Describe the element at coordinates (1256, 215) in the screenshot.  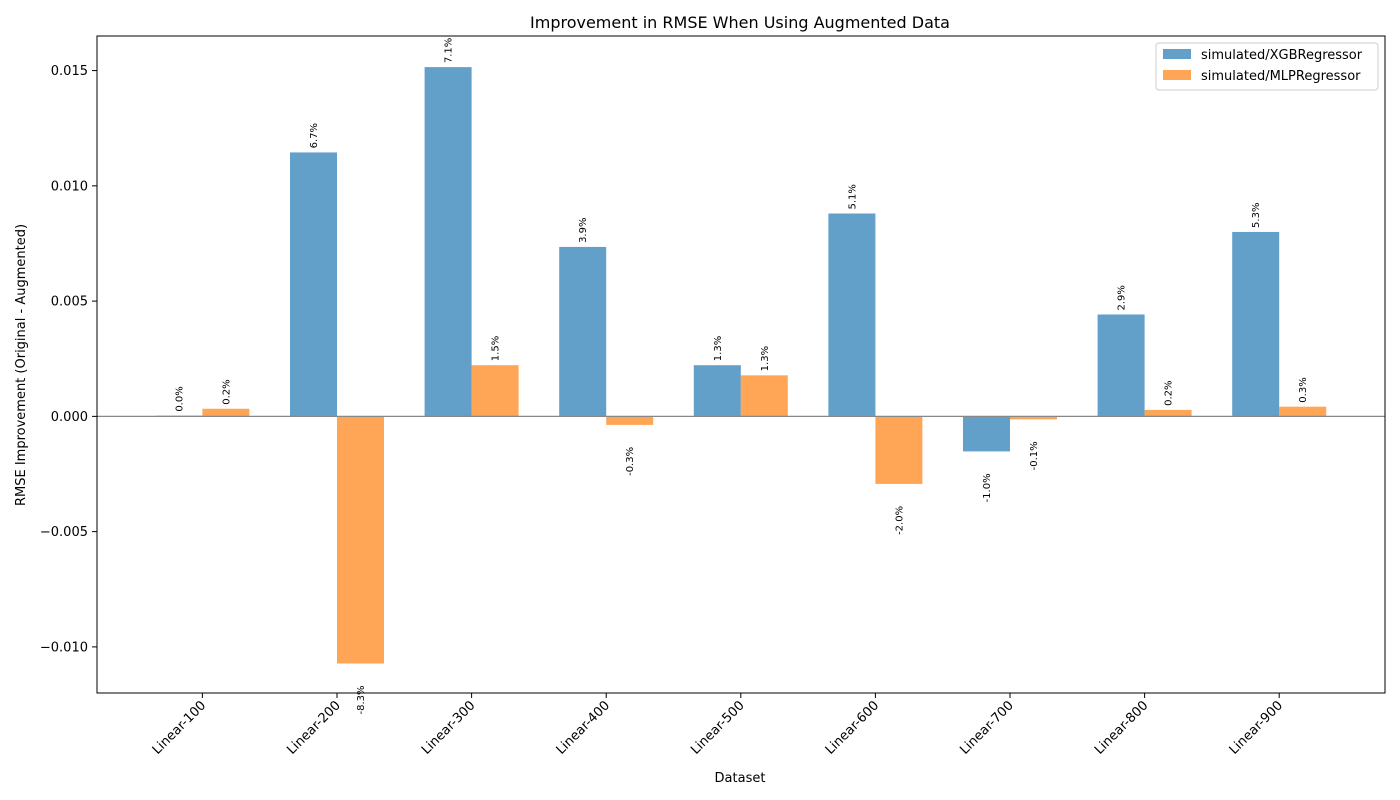
I see `bar-label-xgb-linear-900: 5.3%` at that location.